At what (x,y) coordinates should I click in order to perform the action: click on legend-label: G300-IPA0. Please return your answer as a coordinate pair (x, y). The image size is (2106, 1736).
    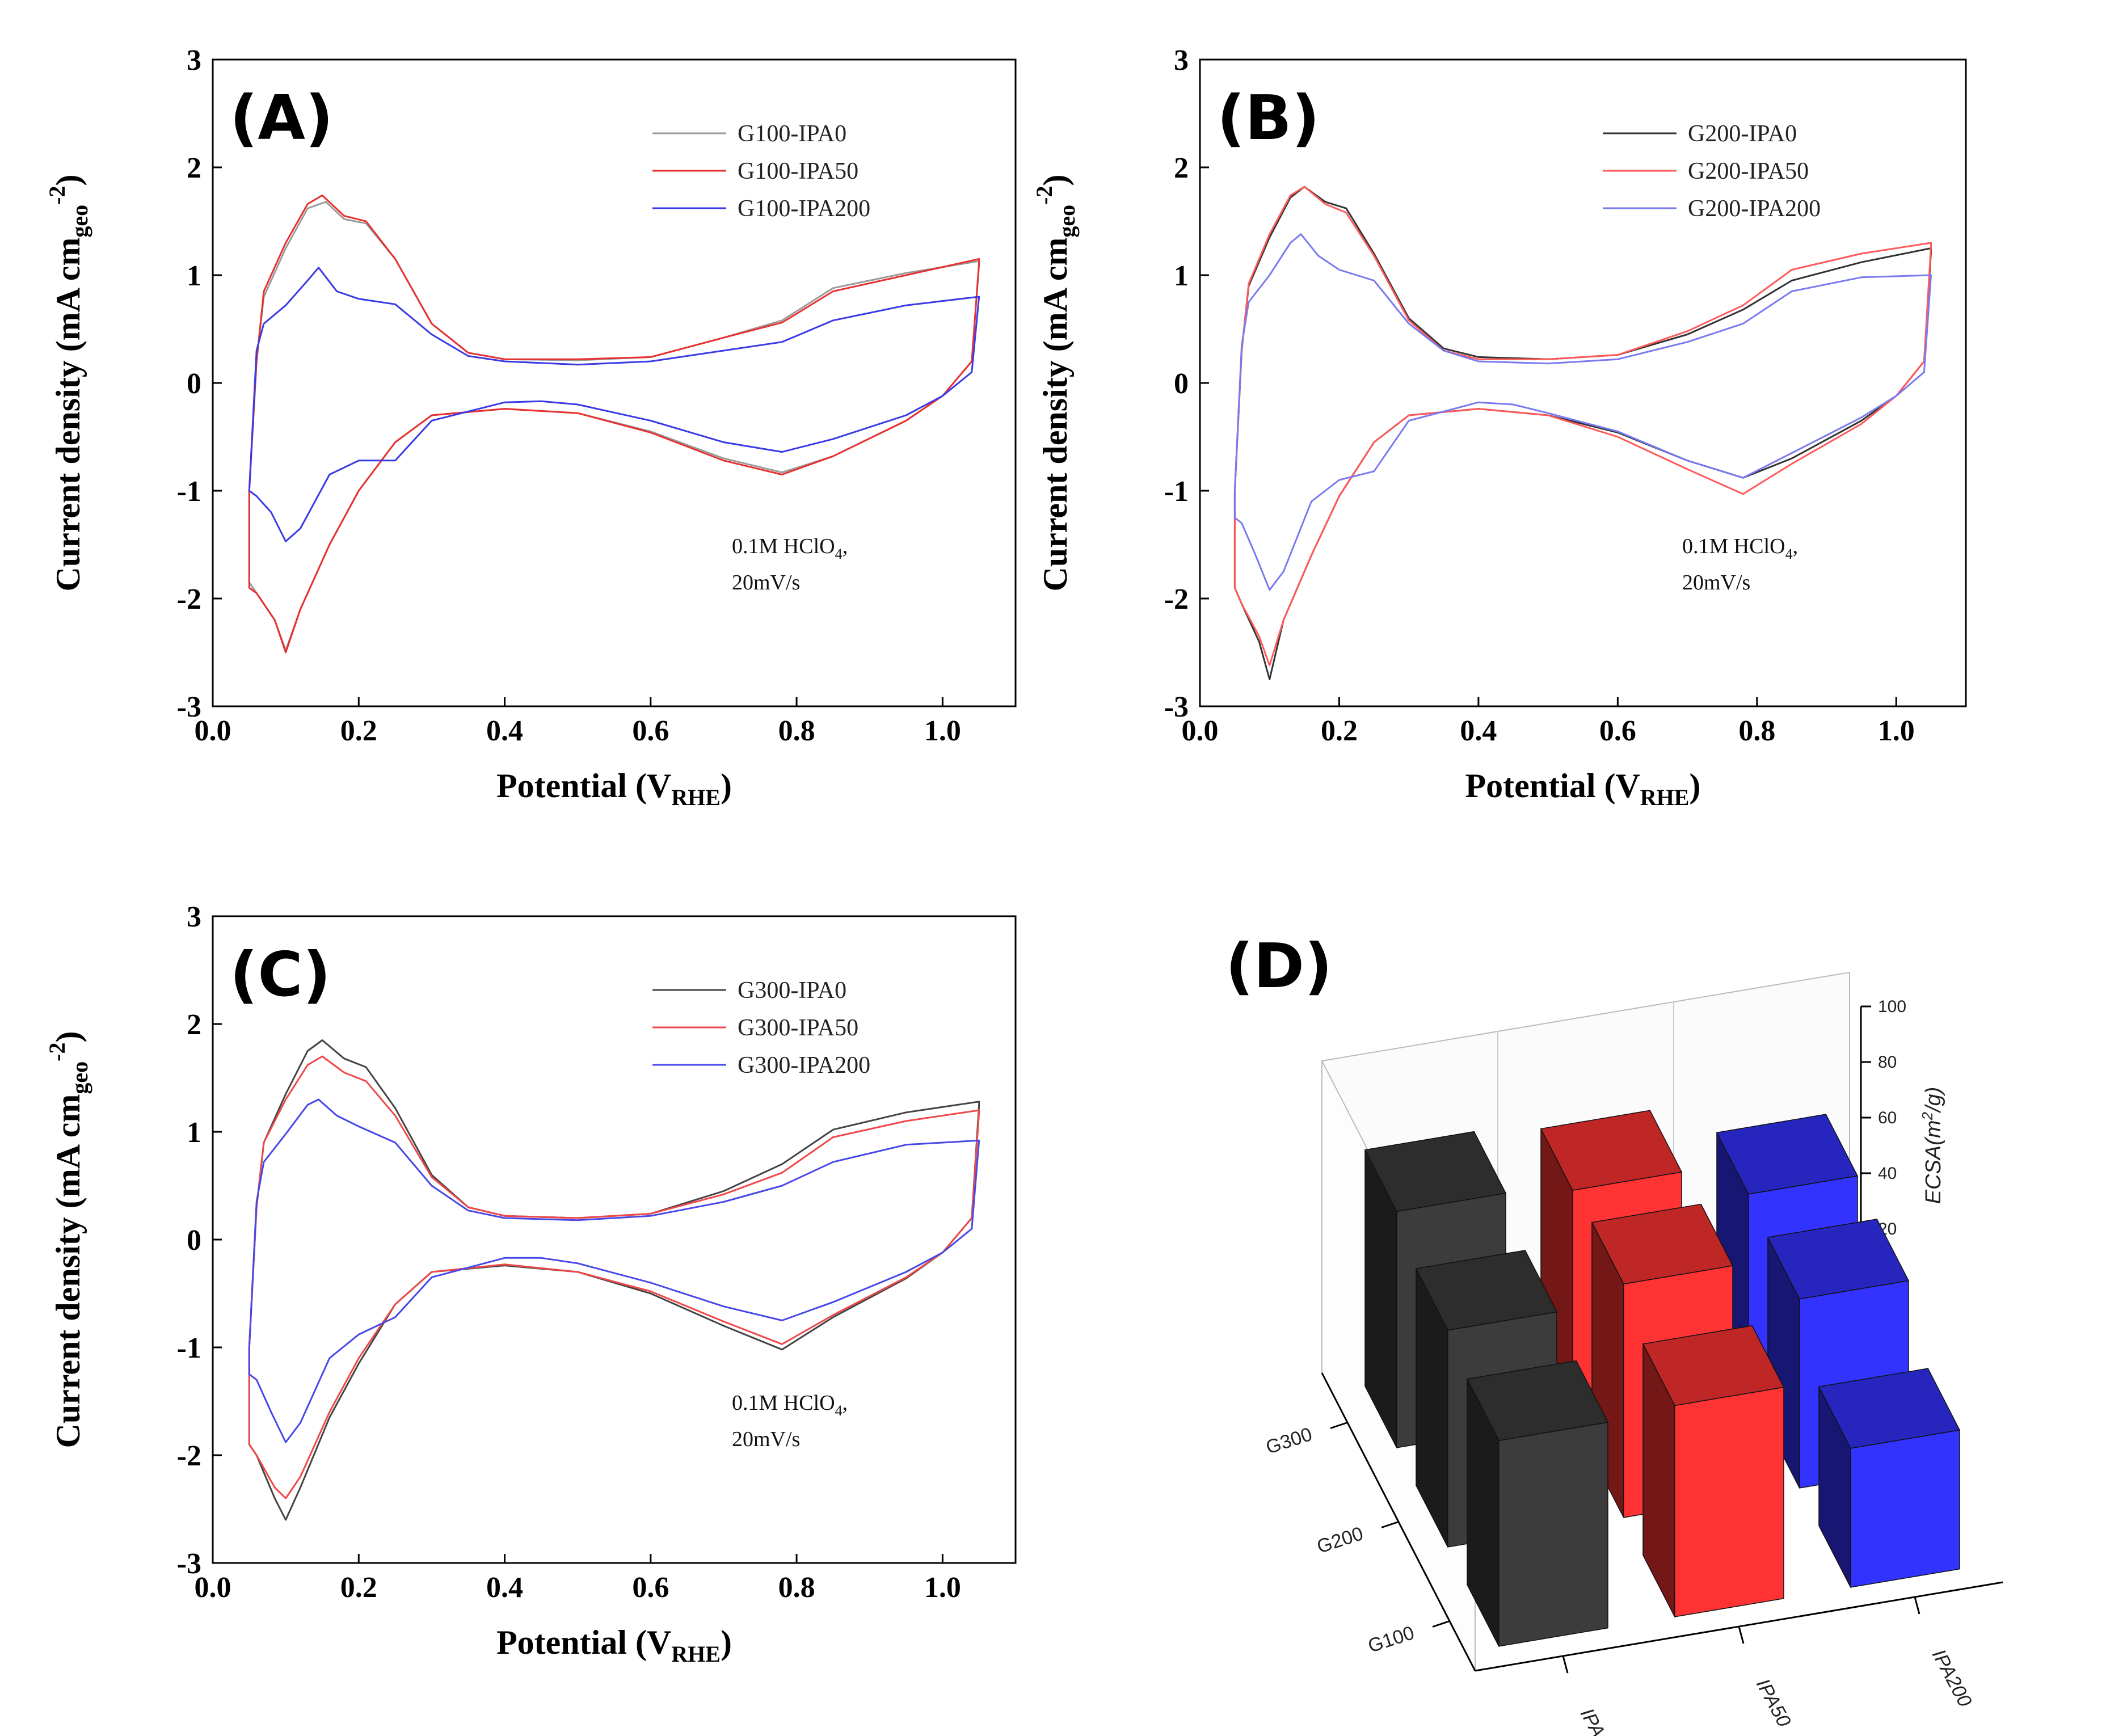
    Looking at the image, I should click on (792, 990).